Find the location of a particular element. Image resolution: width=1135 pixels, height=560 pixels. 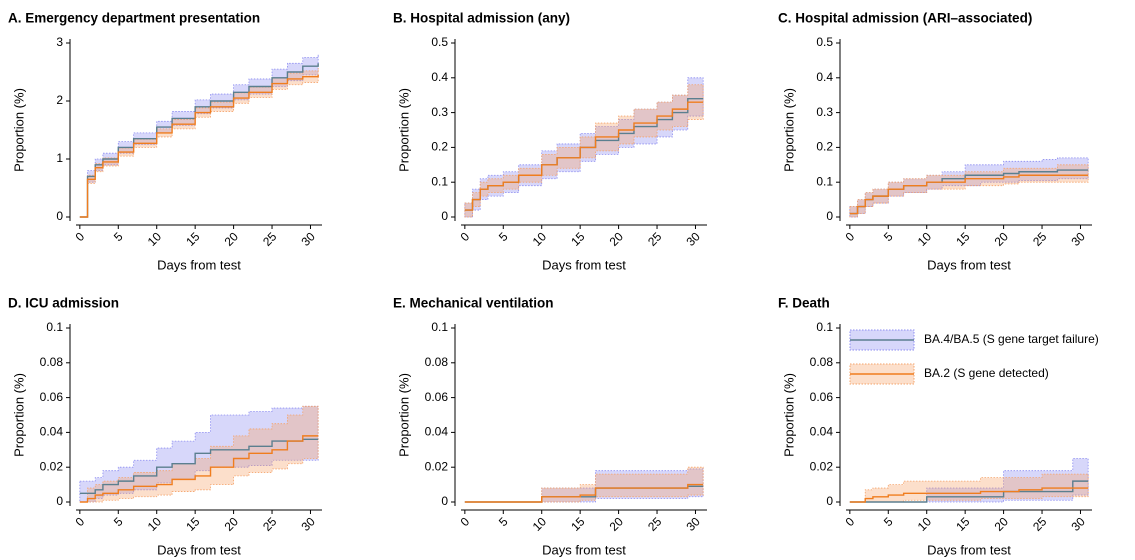

panel-title: E. Mechanical ventilation is located at coordinates (473, 303).